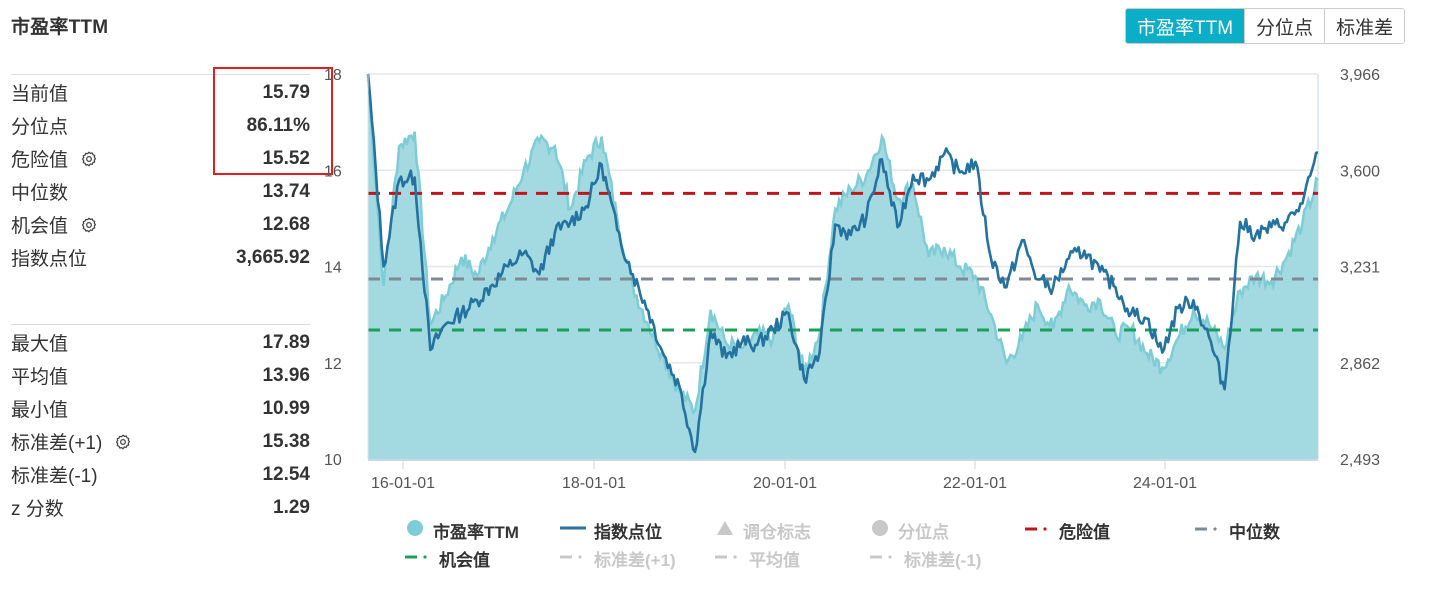 The image size is (1440, 591). I want to click on x-axis-tick: 20-01-01, so click(785, 483).